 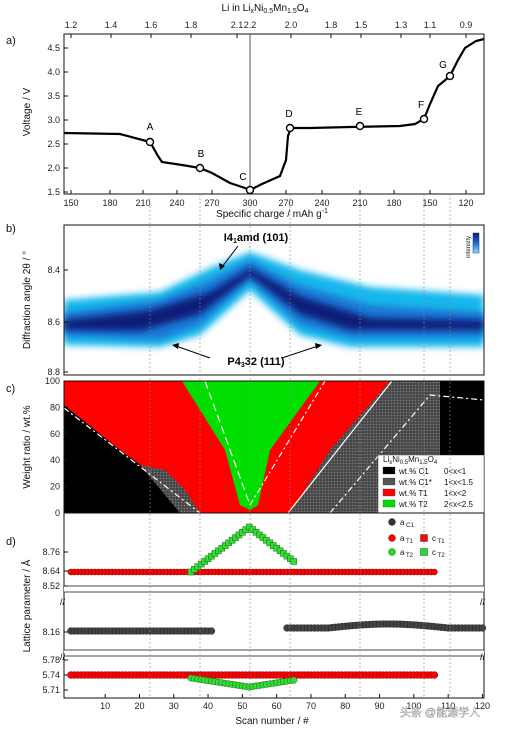 I want to click on break-mark-1: //, so click(x=63, y=602).